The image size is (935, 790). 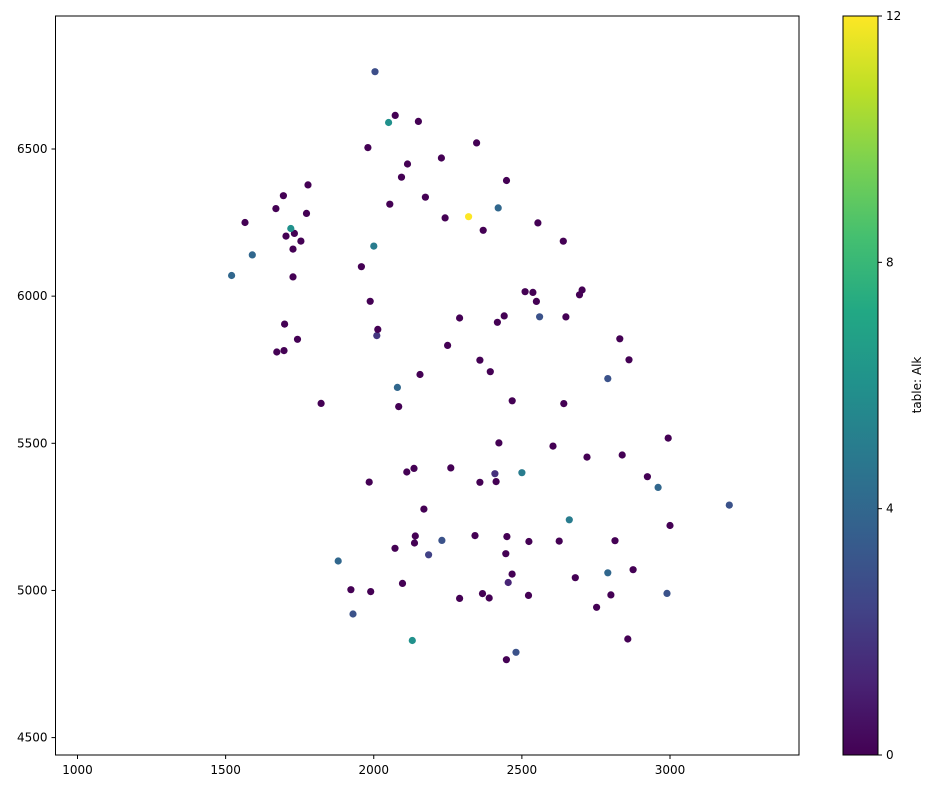 I want to click on x-tick-label: 3000, so click(x=670, y=770).